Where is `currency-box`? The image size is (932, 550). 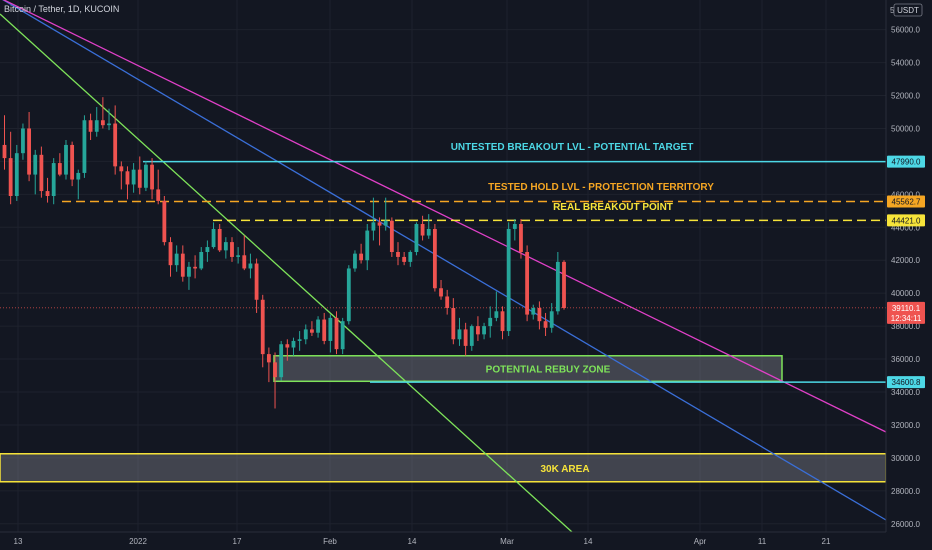
currency-box is located at coordinates (908, 10).